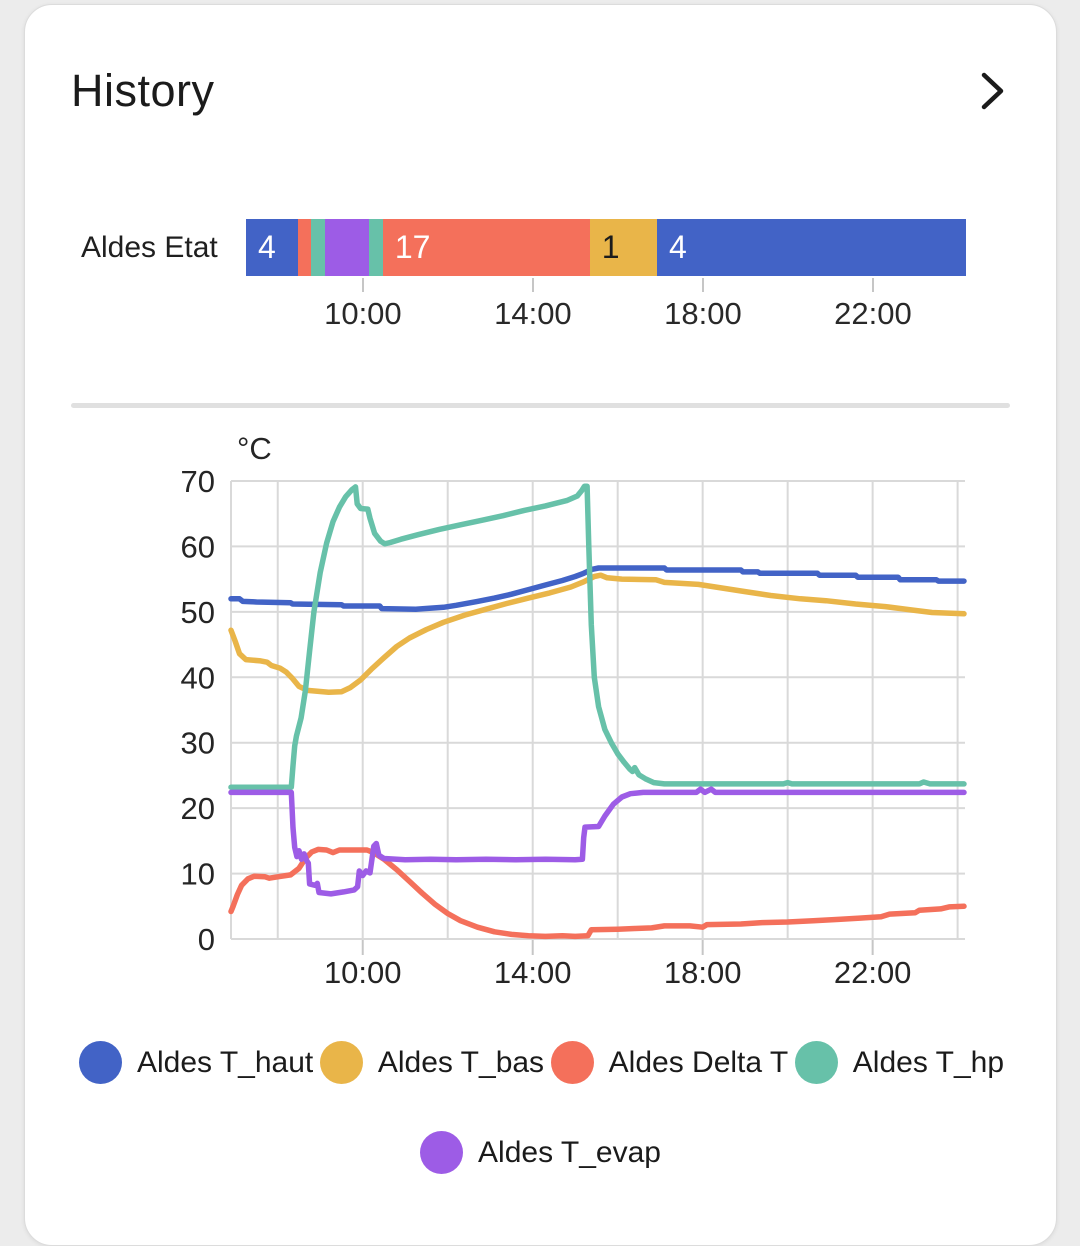  Describe the element at coordinates (606, 309) in the screenshot. I see `timeline-time-axis: 10:00 14:00 18:00 22:00` at that location.